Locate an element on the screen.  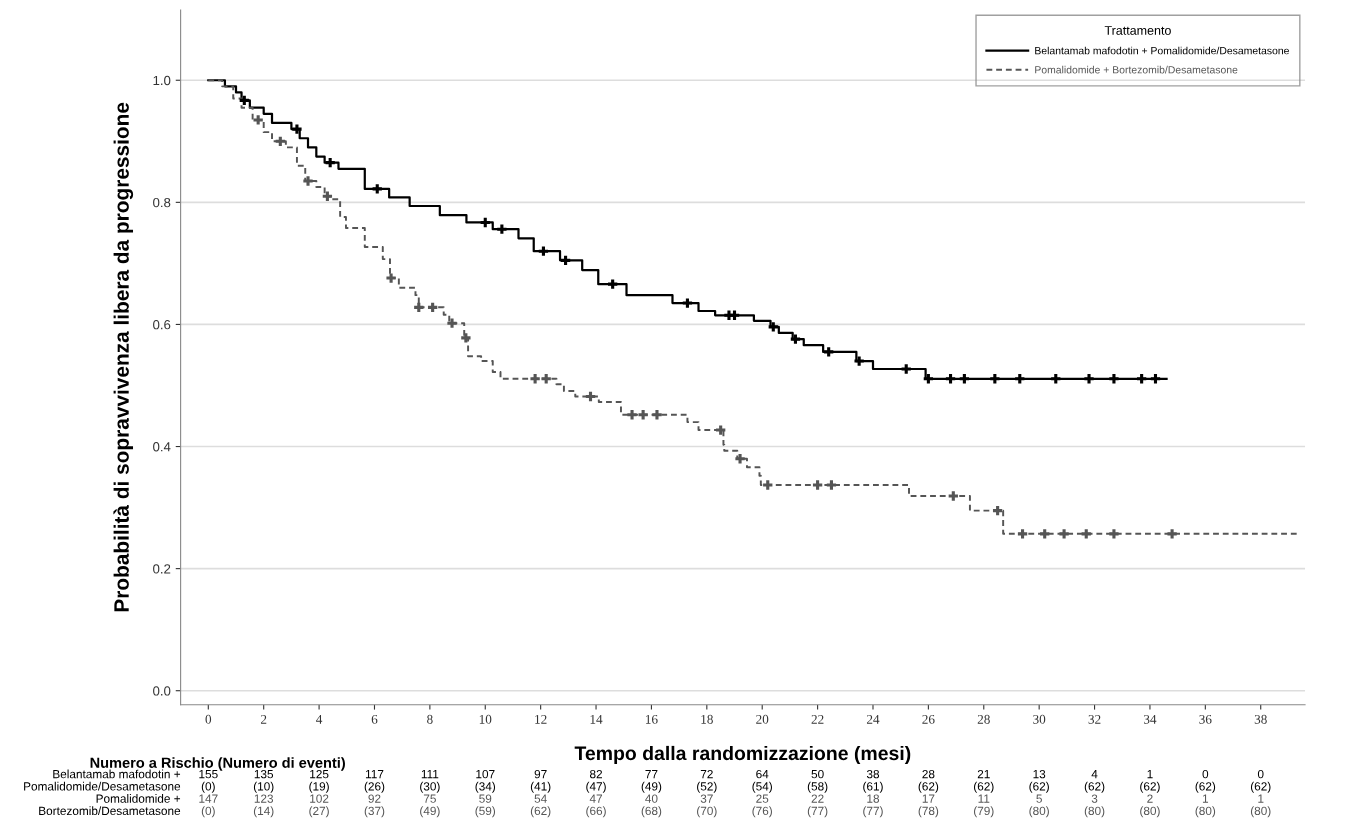
text: 59 is located at coordinates (485, 798).